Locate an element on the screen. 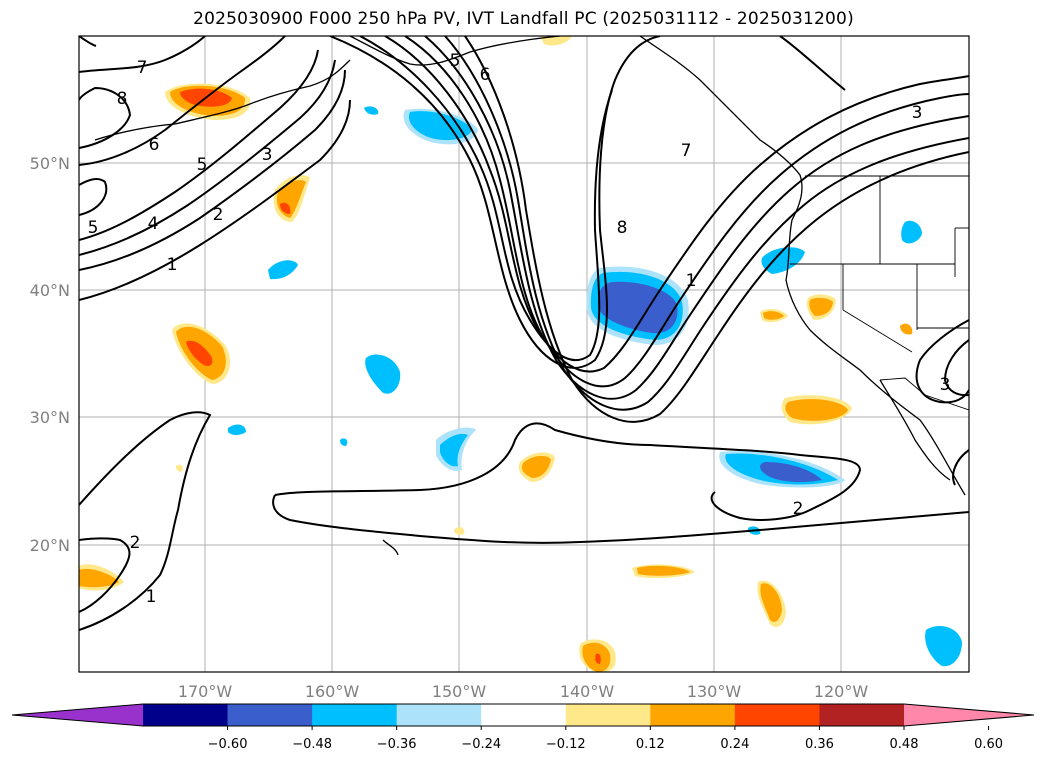  colorbar-tick-label: −0.48 is located at coordinates (312, 744).